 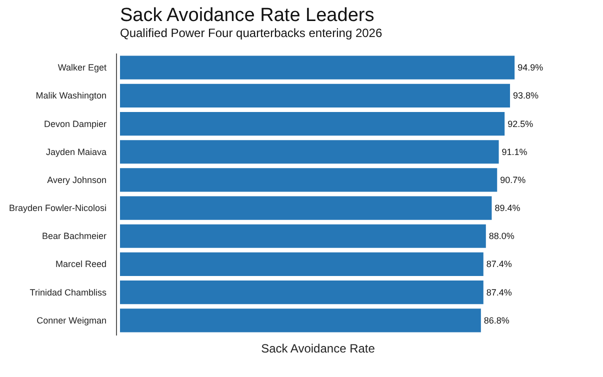 What do you see at coordinates (501, 236) in the screenshot?
I see `data-label: 88.0%` at bounding box center [501, 236].